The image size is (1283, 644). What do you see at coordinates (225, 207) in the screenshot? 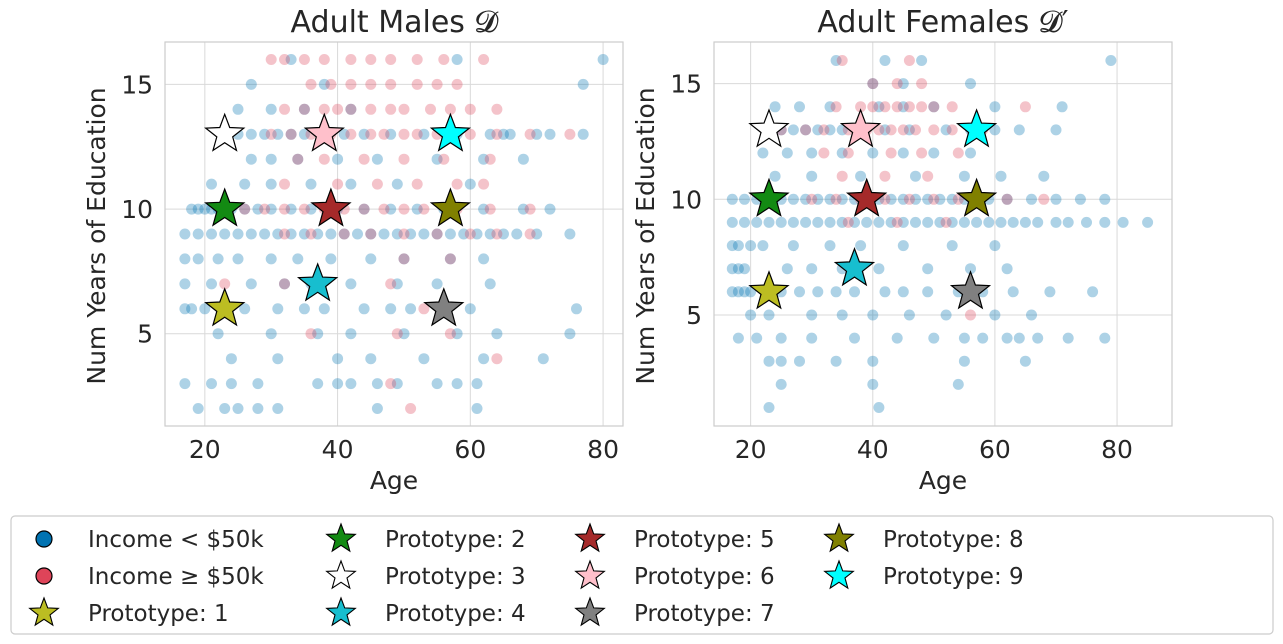
I see `prototype-2-marker` at bounding box center [225, 207].